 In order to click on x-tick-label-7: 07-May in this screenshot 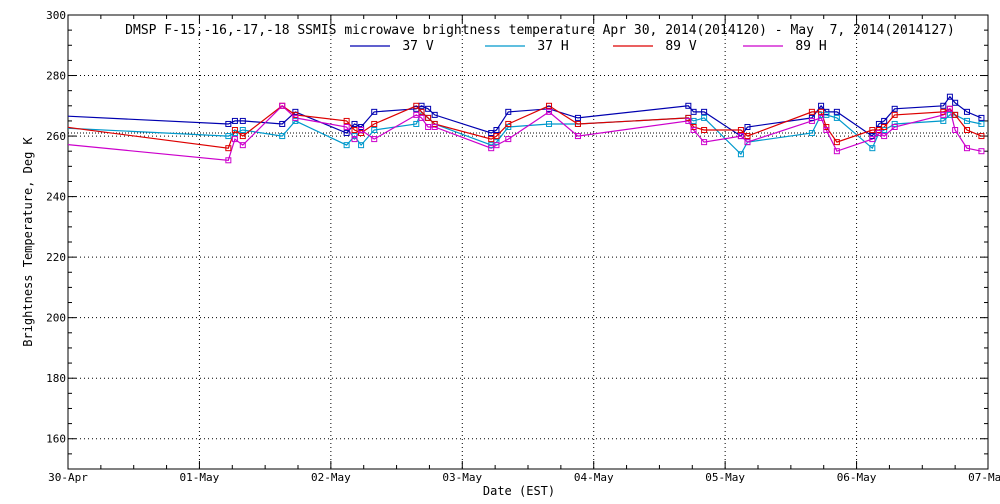, I will do `click(984, 477)`.